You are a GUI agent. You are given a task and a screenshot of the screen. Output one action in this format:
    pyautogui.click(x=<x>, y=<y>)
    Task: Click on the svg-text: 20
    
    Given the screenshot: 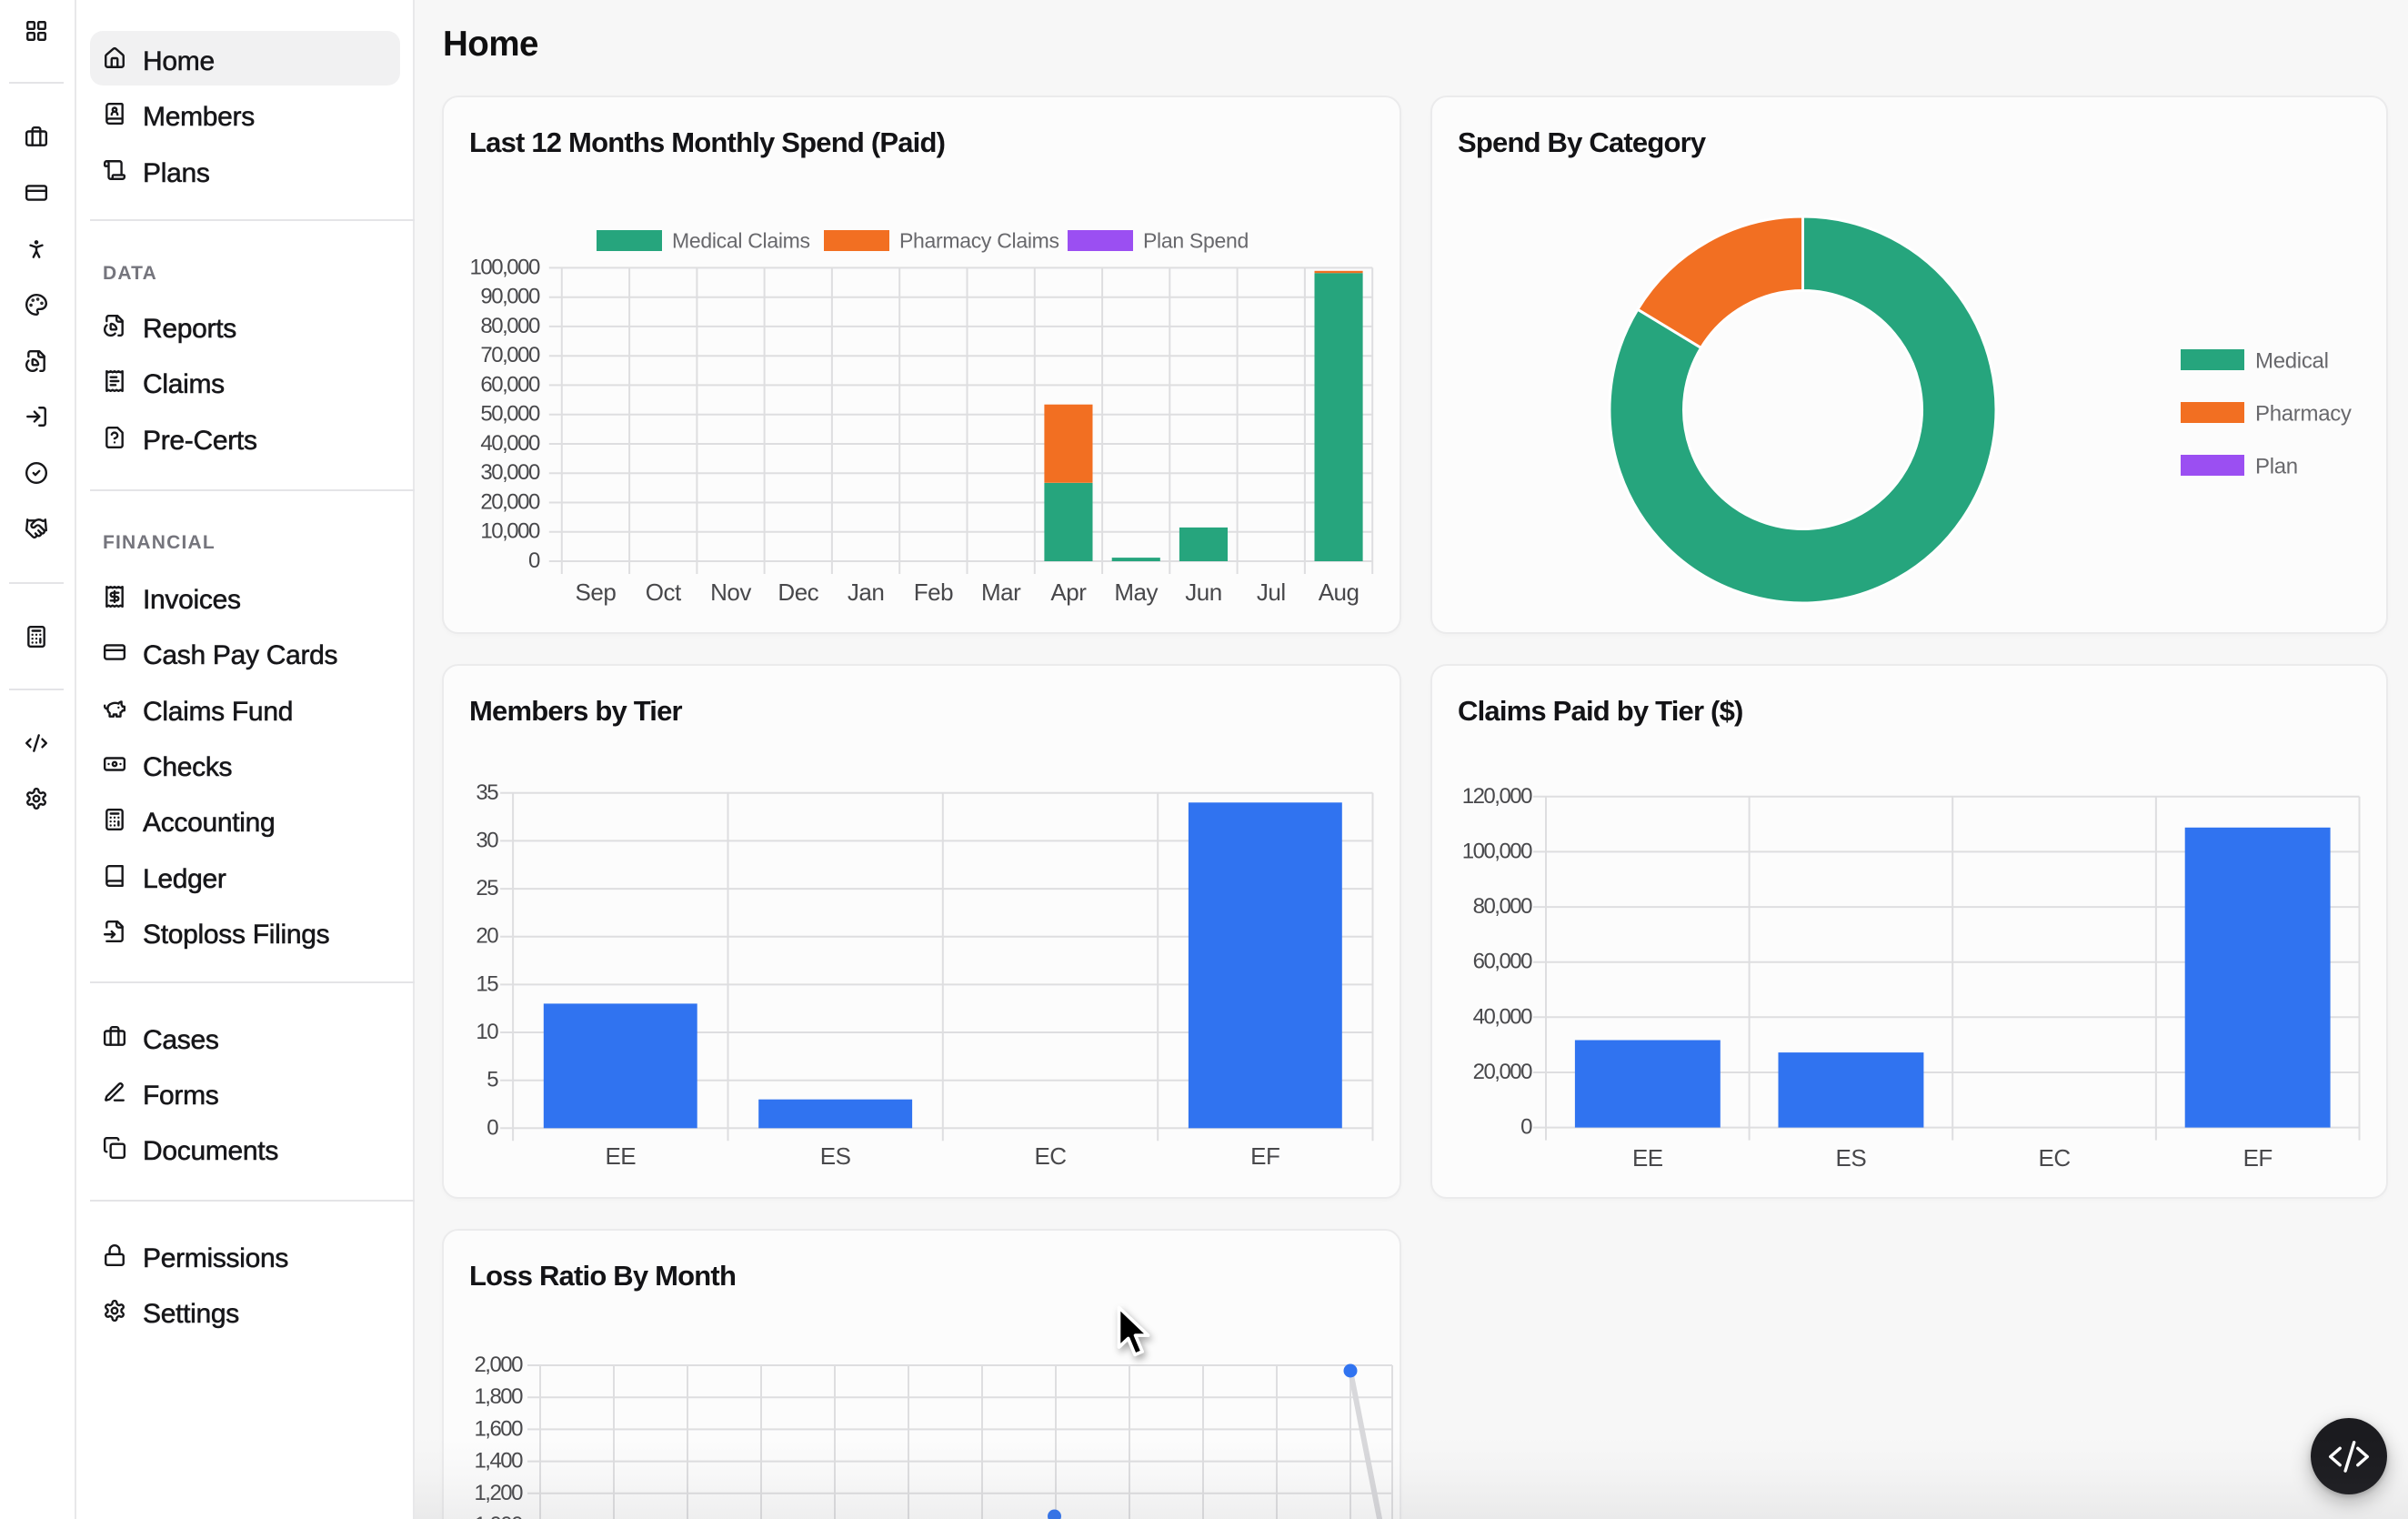 What is the action you would take?
    pyautogui.click(x=487, y=936)
    